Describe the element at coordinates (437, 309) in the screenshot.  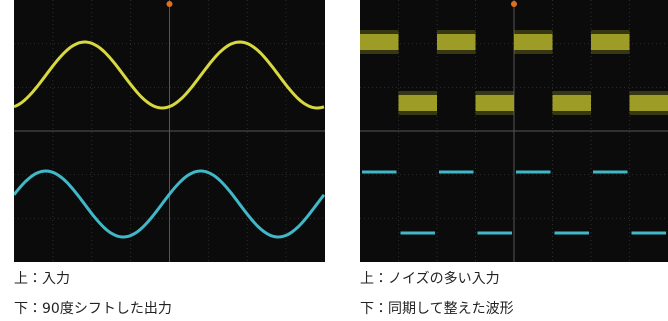
I see `caption: 下：同期して整えた波形` at that location.